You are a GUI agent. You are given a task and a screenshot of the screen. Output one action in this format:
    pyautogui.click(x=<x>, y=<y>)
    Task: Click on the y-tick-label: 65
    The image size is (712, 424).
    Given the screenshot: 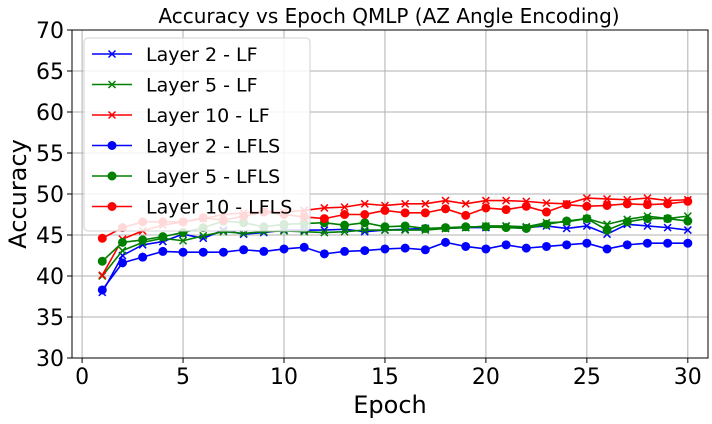 What is the action you would take?
    pyautogui.click(x=50, y=72)
    